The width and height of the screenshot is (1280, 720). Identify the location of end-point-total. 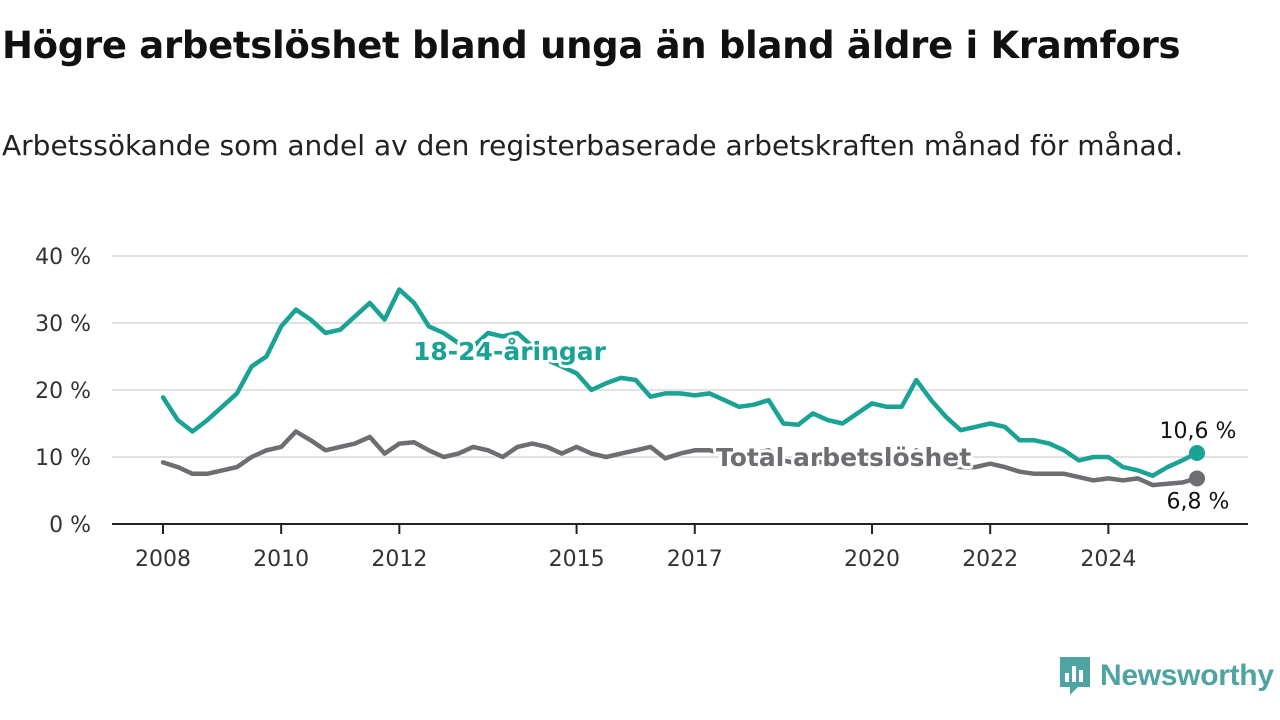
(1197, 478).